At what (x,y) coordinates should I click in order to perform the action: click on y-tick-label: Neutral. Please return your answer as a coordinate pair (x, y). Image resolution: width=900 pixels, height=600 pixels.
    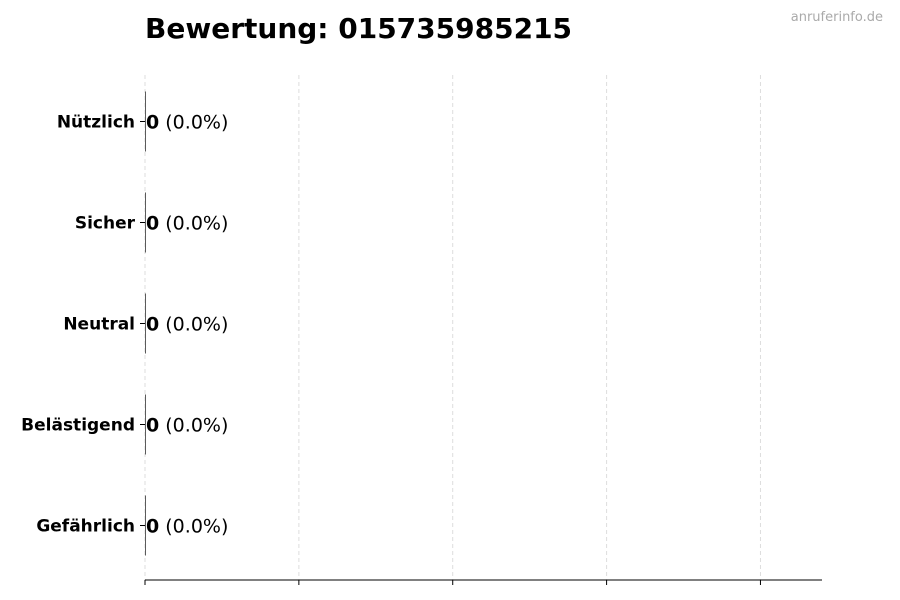
    Looking at the image, I should click on (99, 325).